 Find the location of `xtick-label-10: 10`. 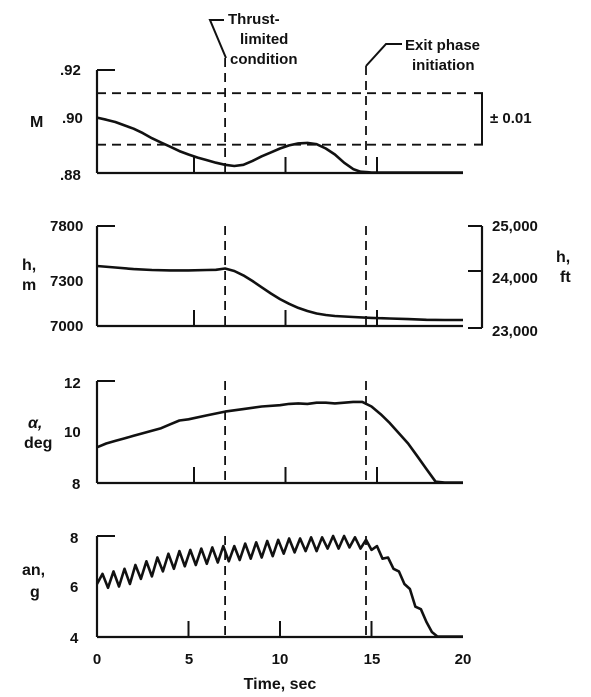

xtick-label-10: 10 is located at coordinates (280, 659).